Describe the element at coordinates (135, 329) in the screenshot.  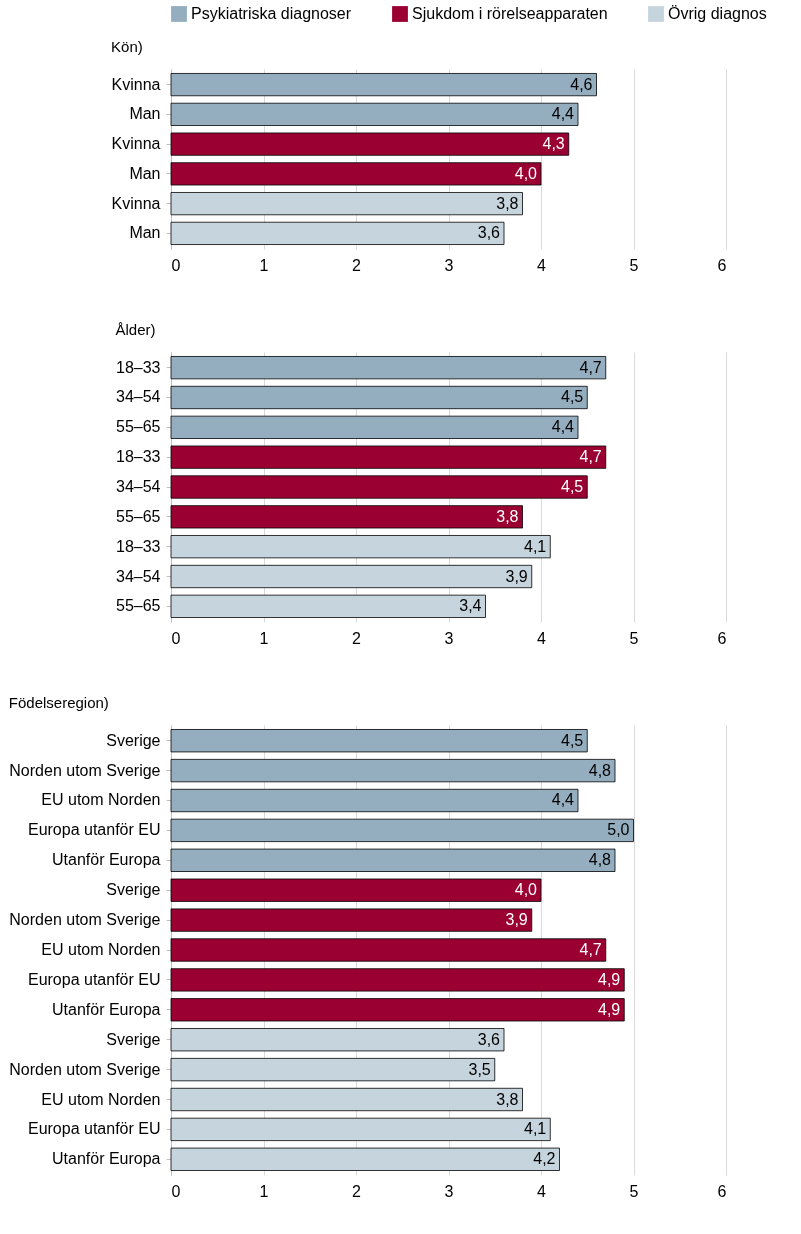
I see `chart-title: Ålder)` at that location.